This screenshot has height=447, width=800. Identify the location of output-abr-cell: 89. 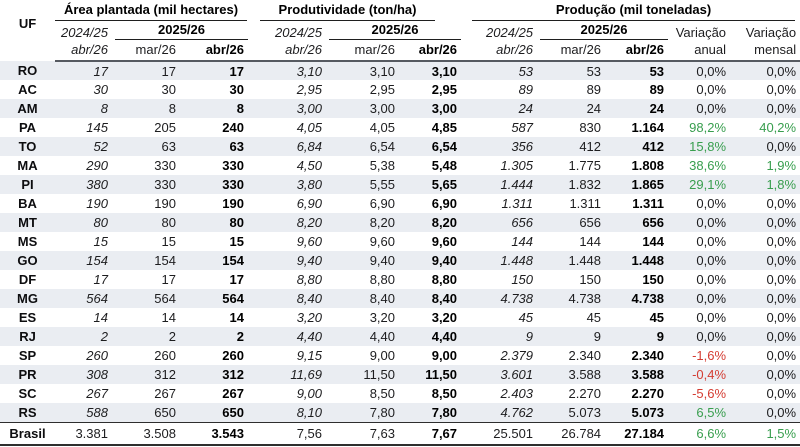
(657, 89).